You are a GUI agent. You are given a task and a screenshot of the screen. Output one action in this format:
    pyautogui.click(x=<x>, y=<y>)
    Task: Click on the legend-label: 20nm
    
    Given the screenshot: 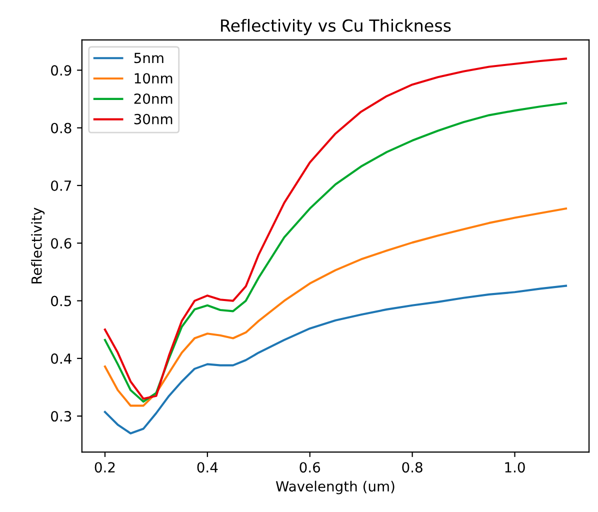 What is the action you would take?
    pyautogui.click(x=153, y=98)
    